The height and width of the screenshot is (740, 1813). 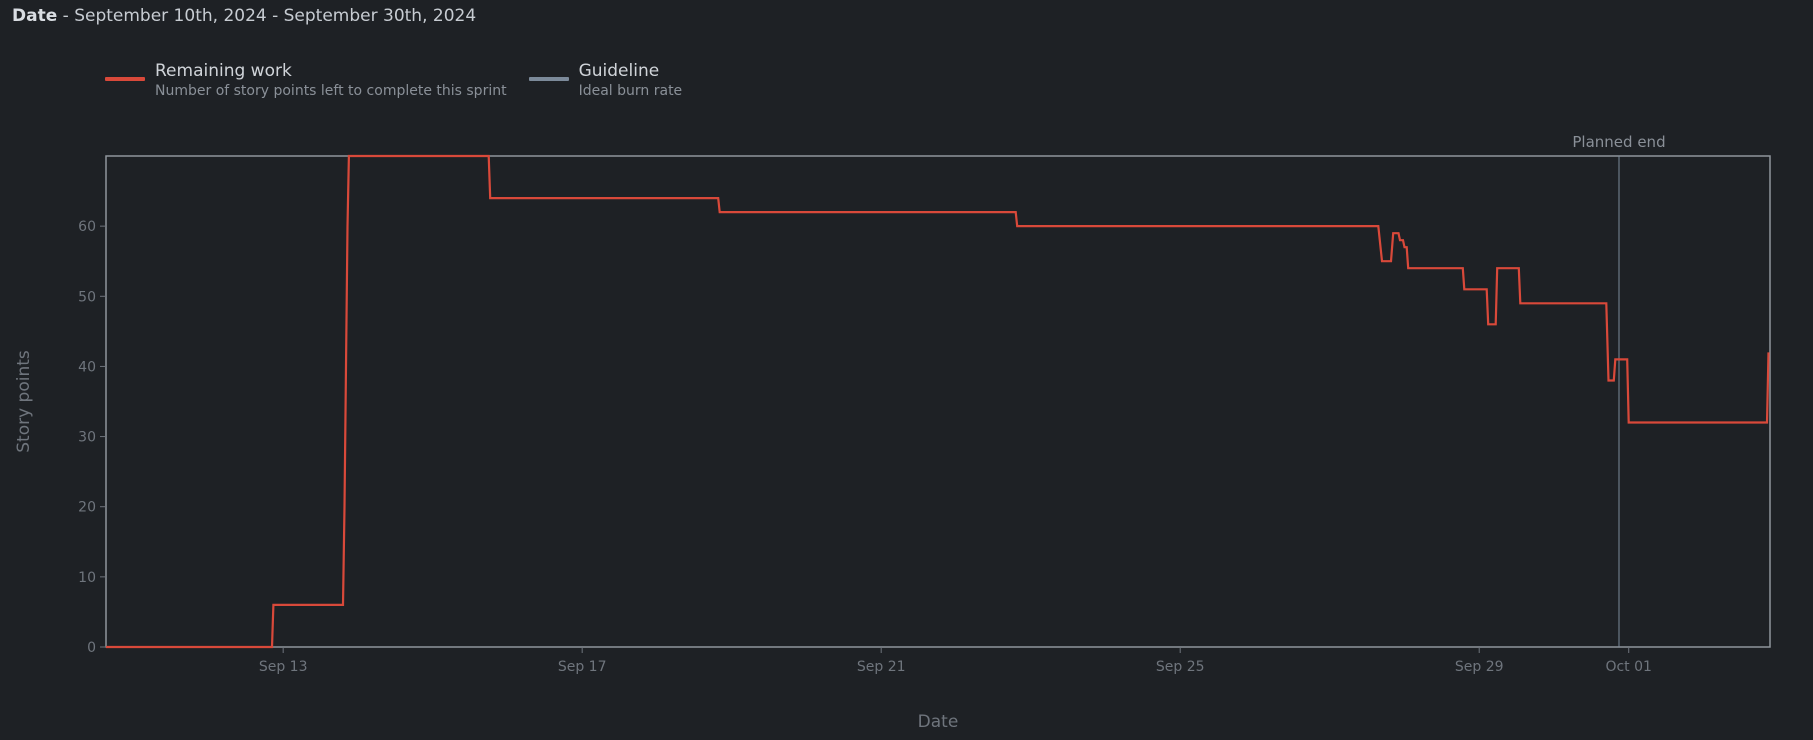 What do you see at coordinates (1180, 667) in the screenshot?
I see `x-tick-label: Sep 25` at bounding box center [1180, 667].